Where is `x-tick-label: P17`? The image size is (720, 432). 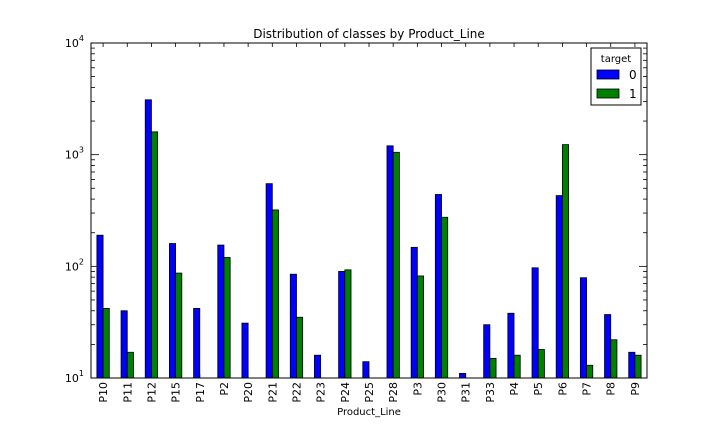 x-tick-label: P17 is located at coordinates (200, 392).